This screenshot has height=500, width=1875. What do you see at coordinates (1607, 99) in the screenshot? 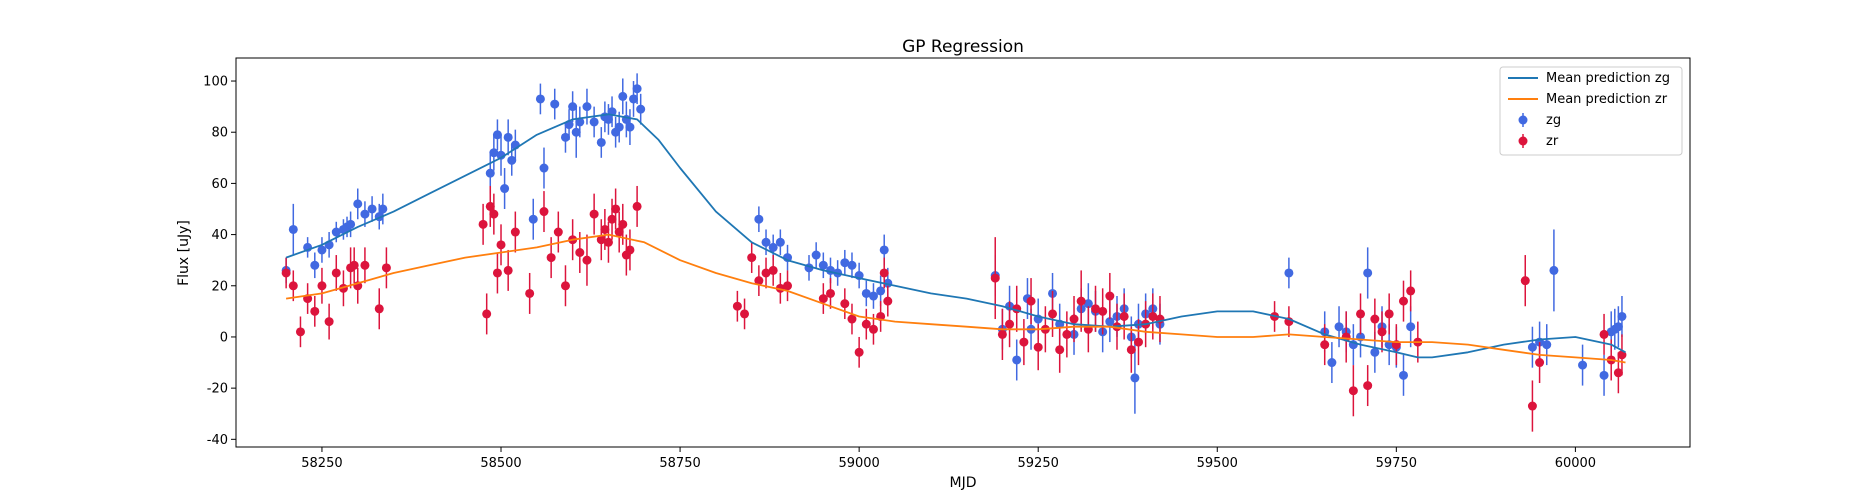
I see `legend-zr-line-label: Mean prediction zr` at bounding box center [1607, 99].